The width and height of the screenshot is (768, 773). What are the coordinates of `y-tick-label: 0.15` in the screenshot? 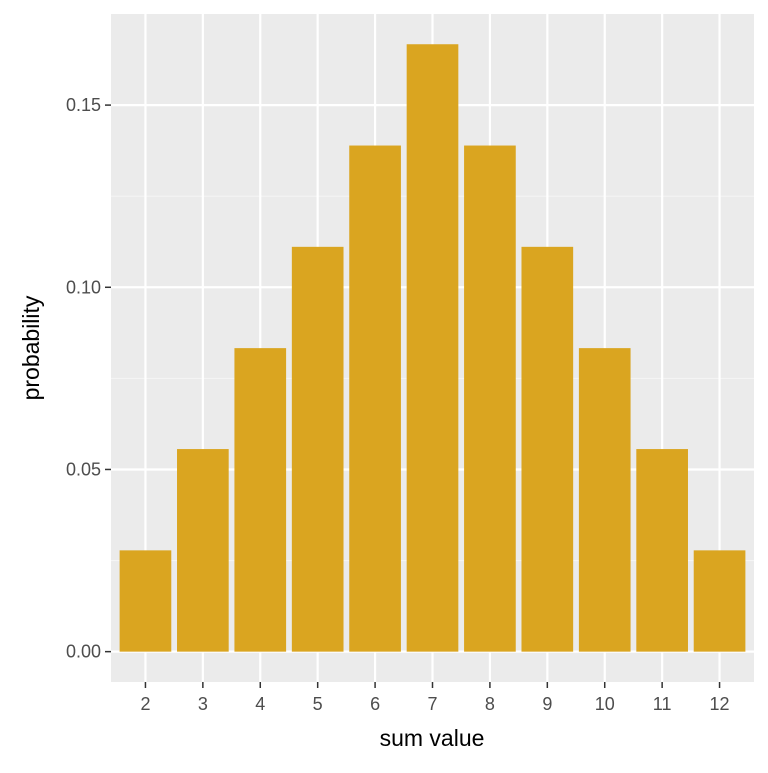 It's located at (83, 105).